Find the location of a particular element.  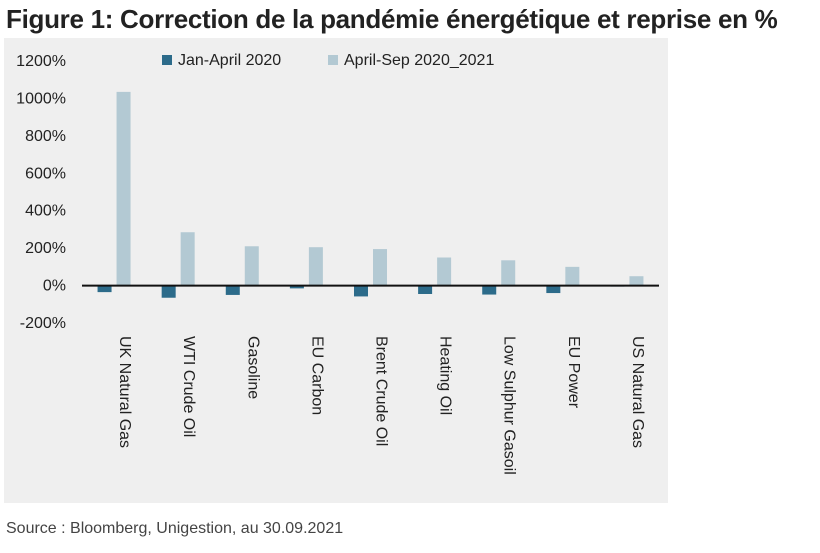

y-tick-label: 400% is located at coordinates (45, 211).